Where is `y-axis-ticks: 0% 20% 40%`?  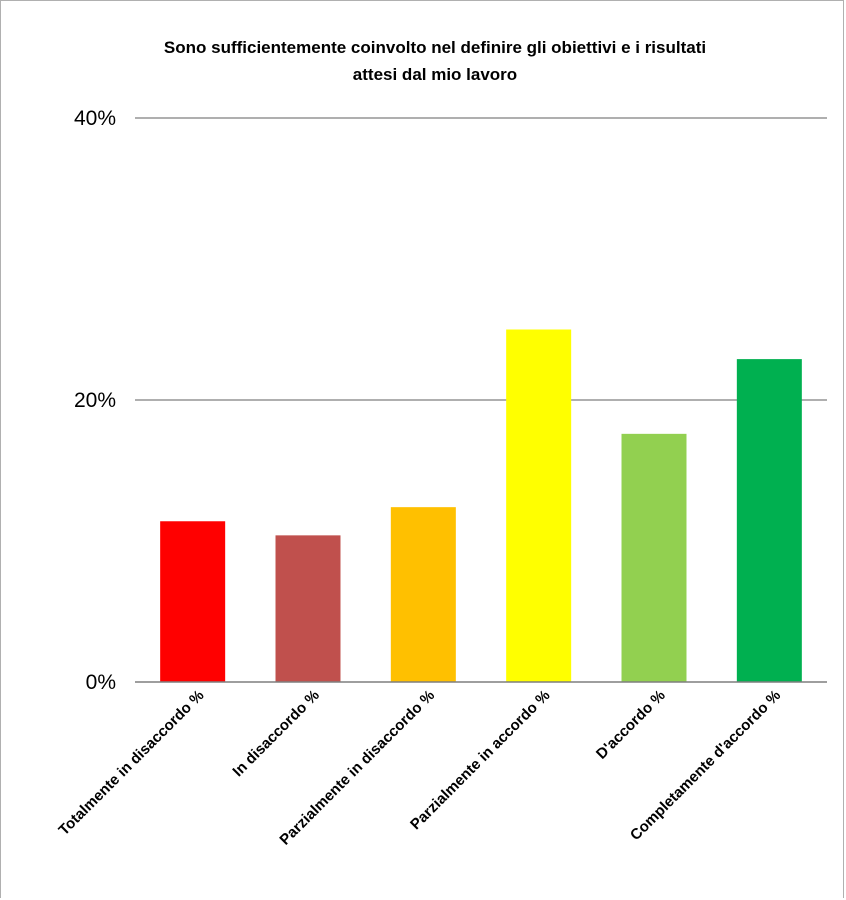 y-axis-ticks: 0% 20% 40% is located at coordinates (95, 400).